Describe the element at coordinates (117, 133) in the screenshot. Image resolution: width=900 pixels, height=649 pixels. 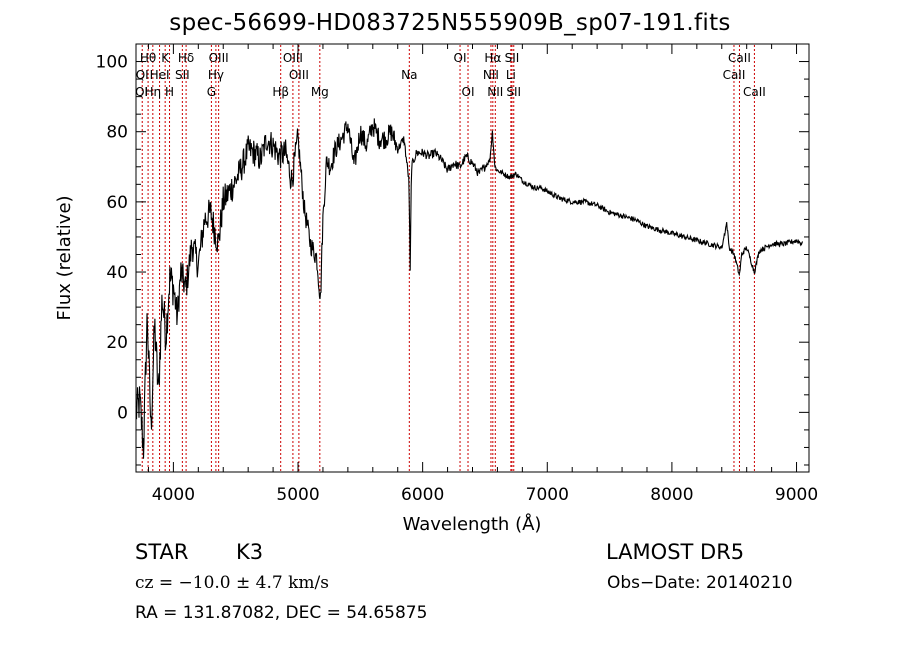
I see `y-tick-label: 80` at that location.